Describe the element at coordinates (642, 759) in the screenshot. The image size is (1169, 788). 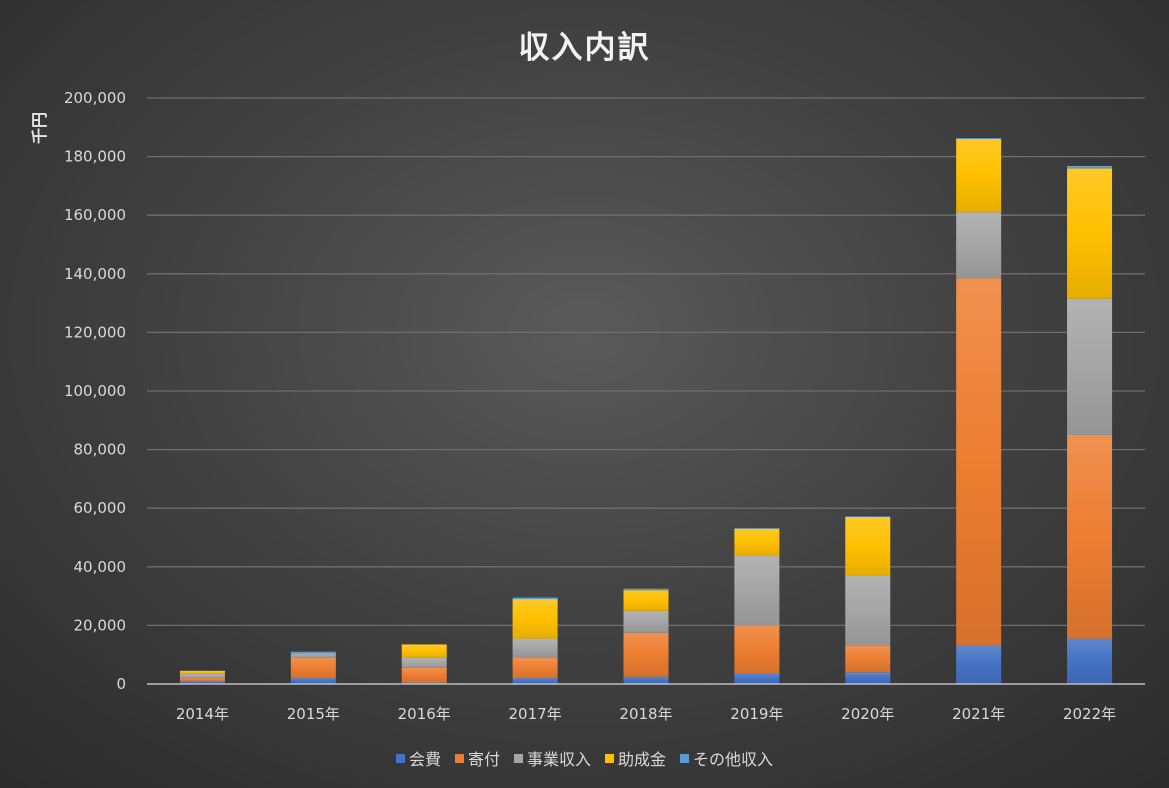
I see `legend-label: 助成金` at that location.